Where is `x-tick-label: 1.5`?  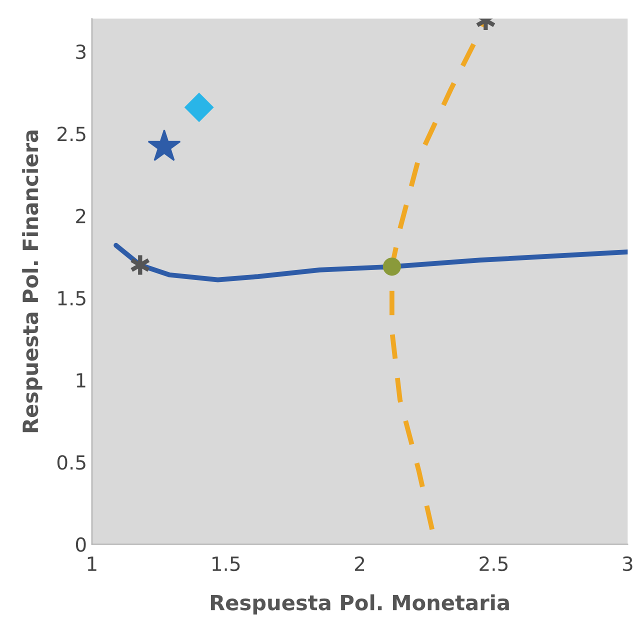
x-tick-label: 1.5 is located at coordinates (226, 564).